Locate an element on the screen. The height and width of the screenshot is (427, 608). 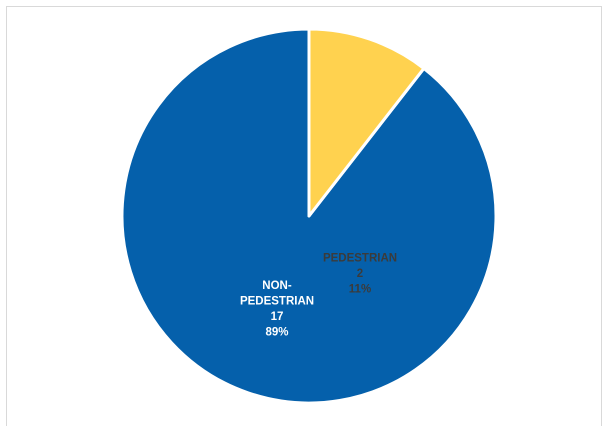
data-label-non-pedestrian: NON- PEDESTRIAN 17 89% is located at coordinates (277, 309).